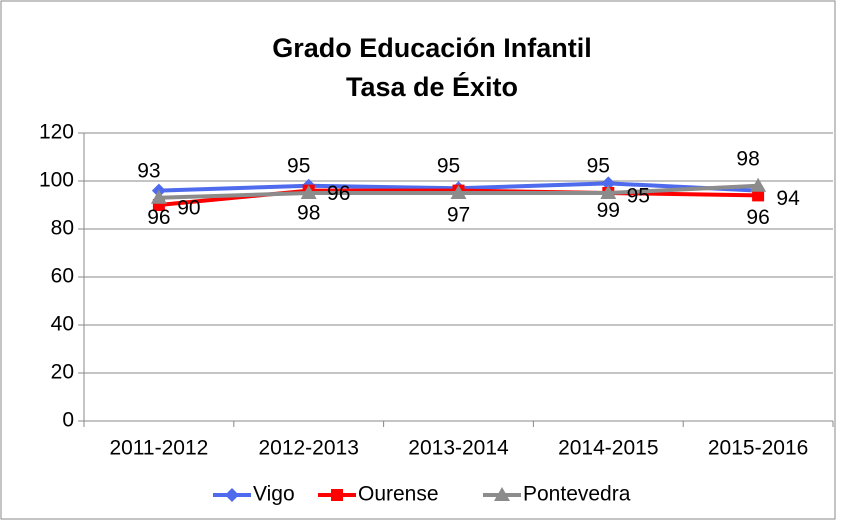 The image size is (843, 525). Describe the element at coordinates (458, 215) in the screenshot. I see `data-label: 97` at that location.